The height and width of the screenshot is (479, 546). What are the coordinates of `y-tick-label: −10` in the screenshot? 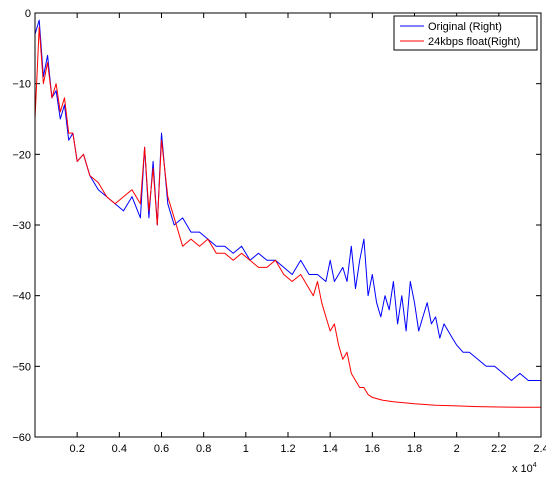 It's located at (21, 85).